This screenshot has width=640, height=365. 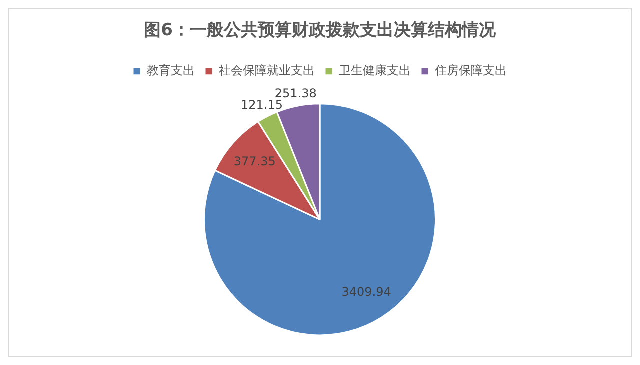 I want to click on data-label: 377.35, so click(x=255, y=161).